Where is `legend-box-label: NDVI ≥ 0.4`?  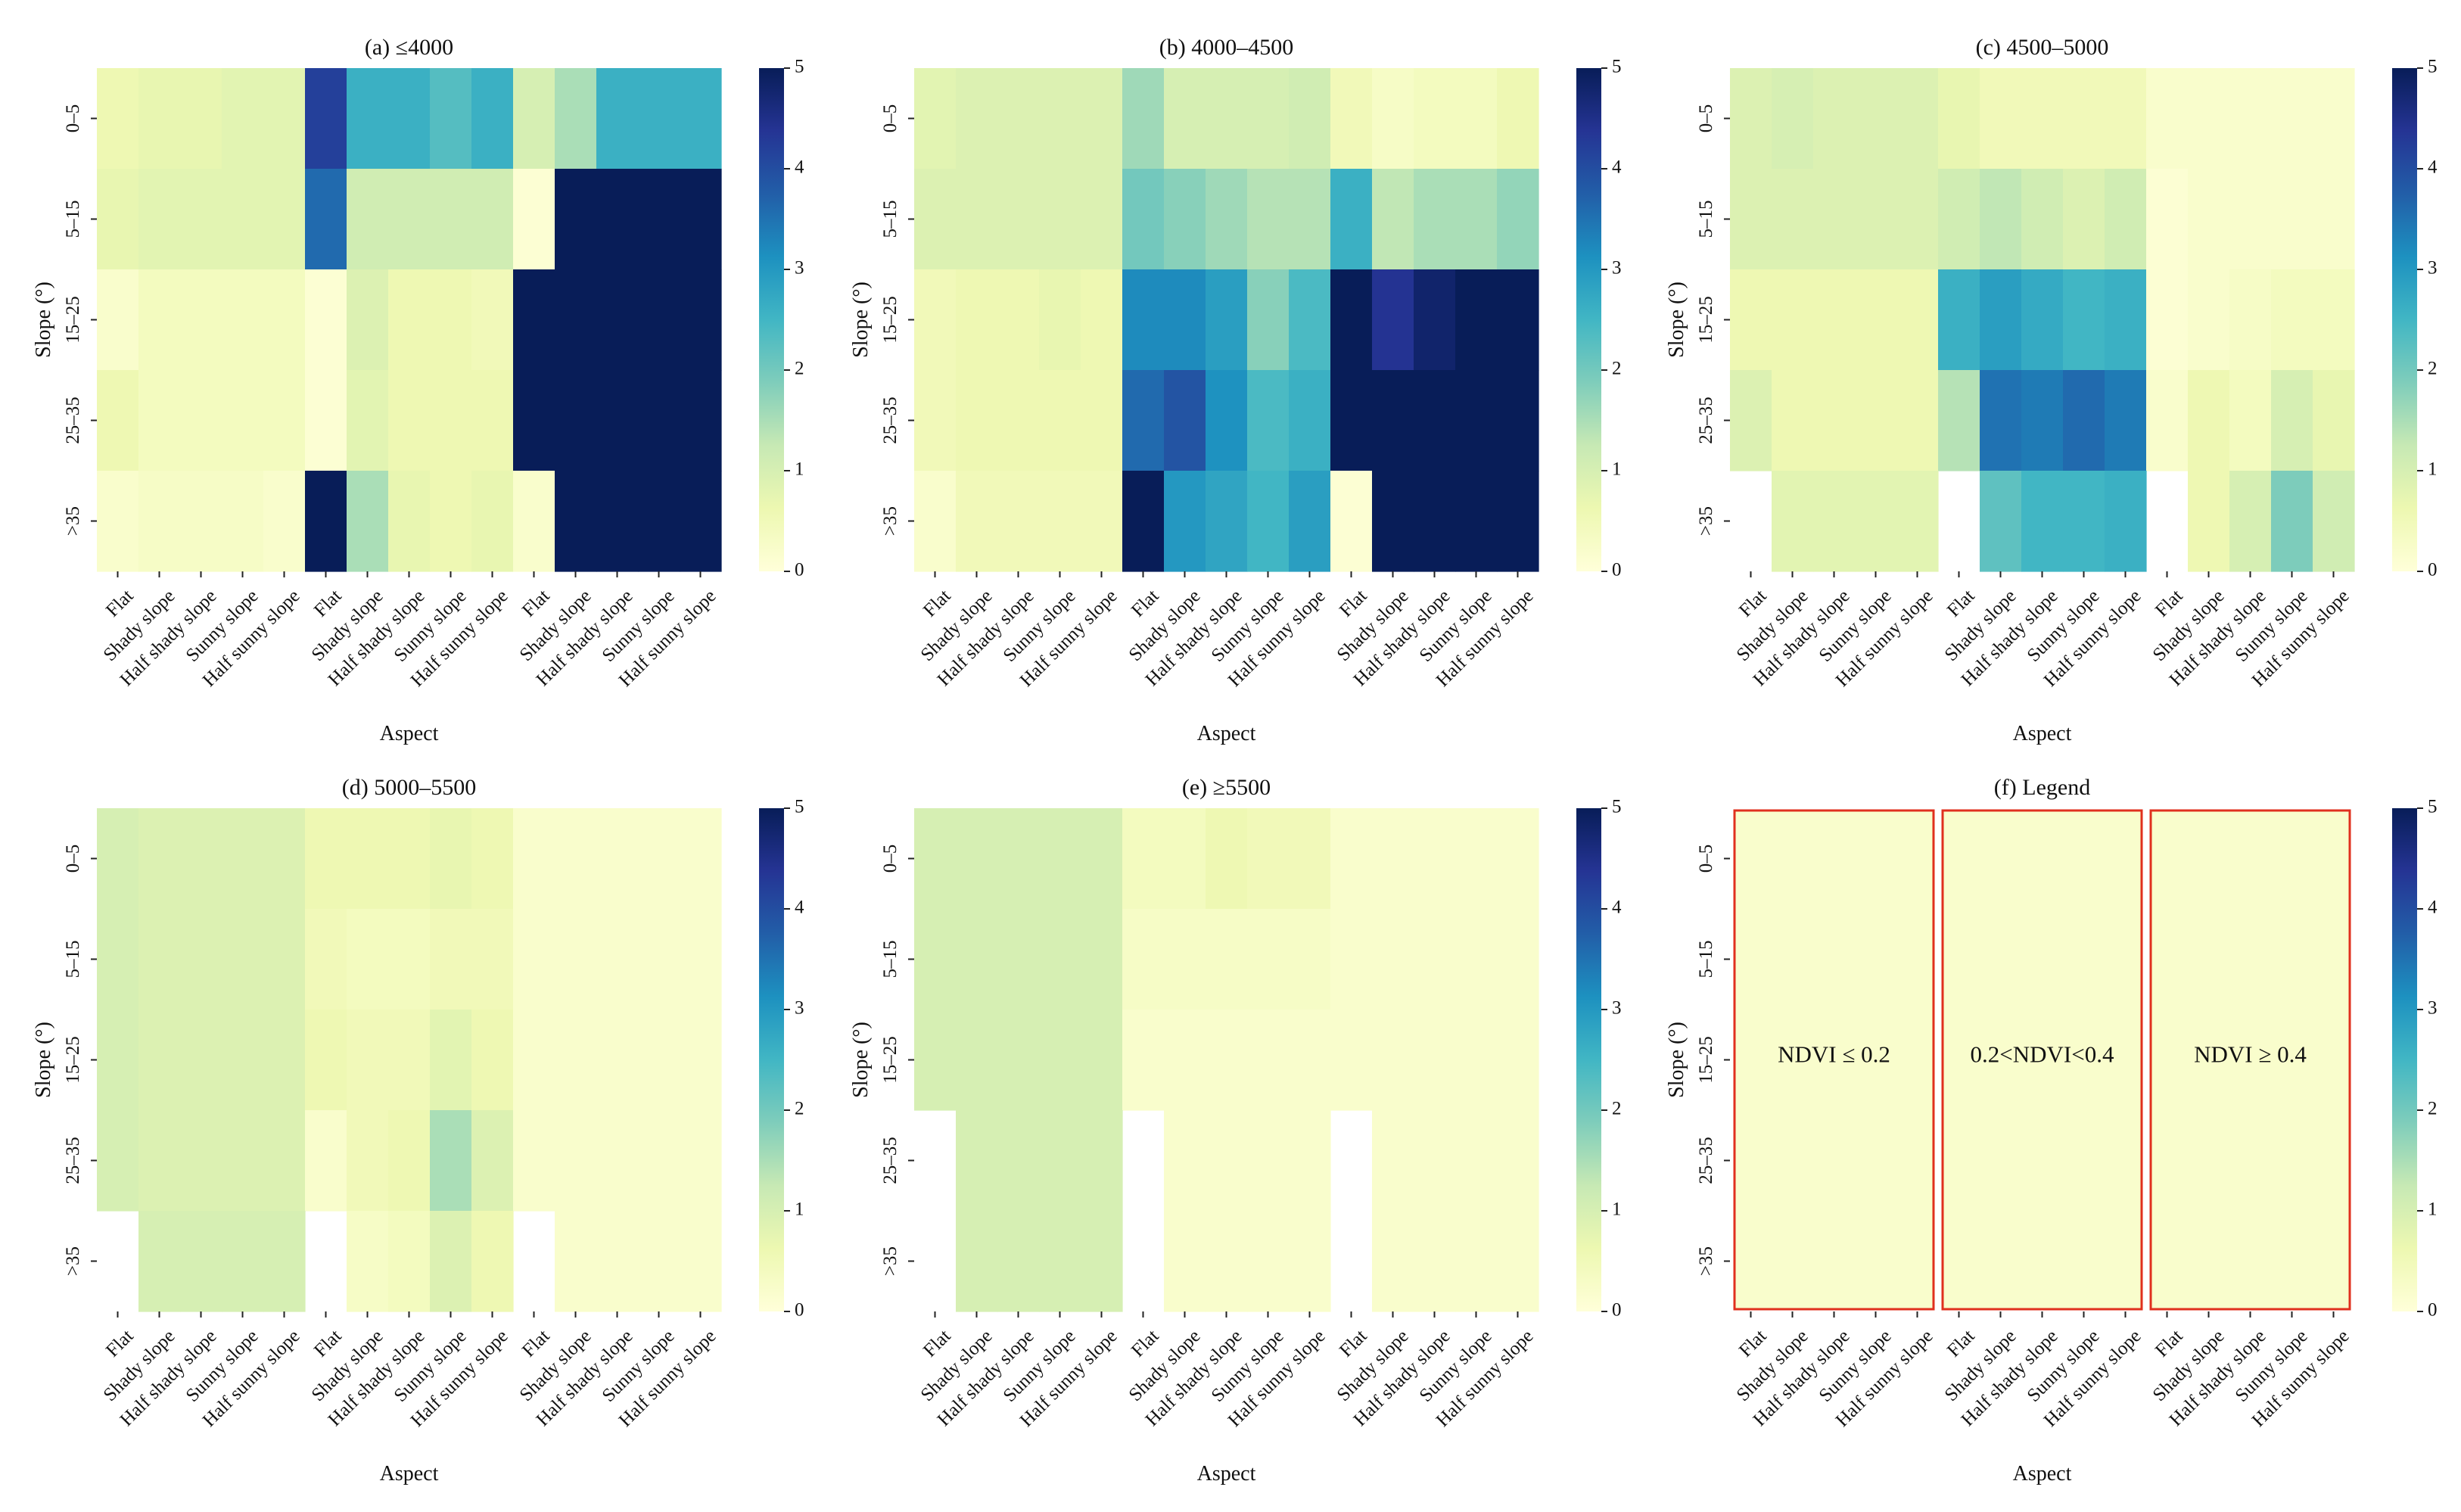
legend-box-label: NDVI ≥ 0.4 is located at coordinates (2250, 1054).